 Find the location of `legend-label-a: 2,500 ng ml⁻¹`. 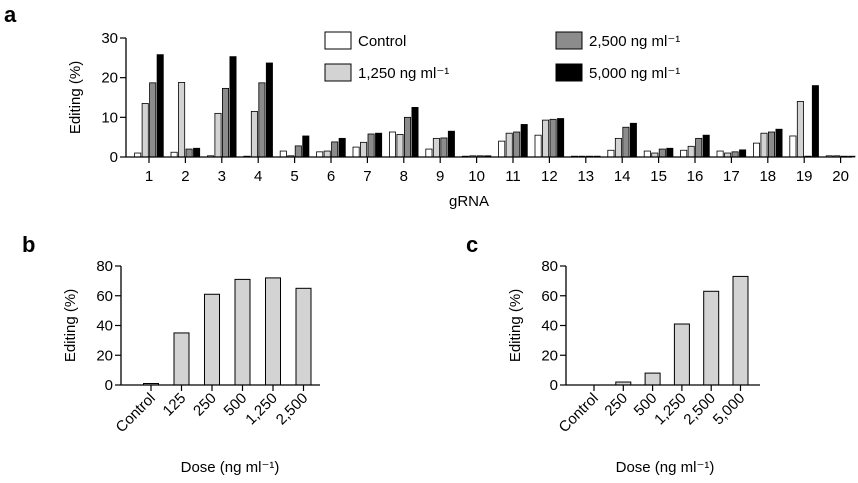

legend-label-a: 2,500 ng ml⁻¹ is located at coordinates (634, 41).